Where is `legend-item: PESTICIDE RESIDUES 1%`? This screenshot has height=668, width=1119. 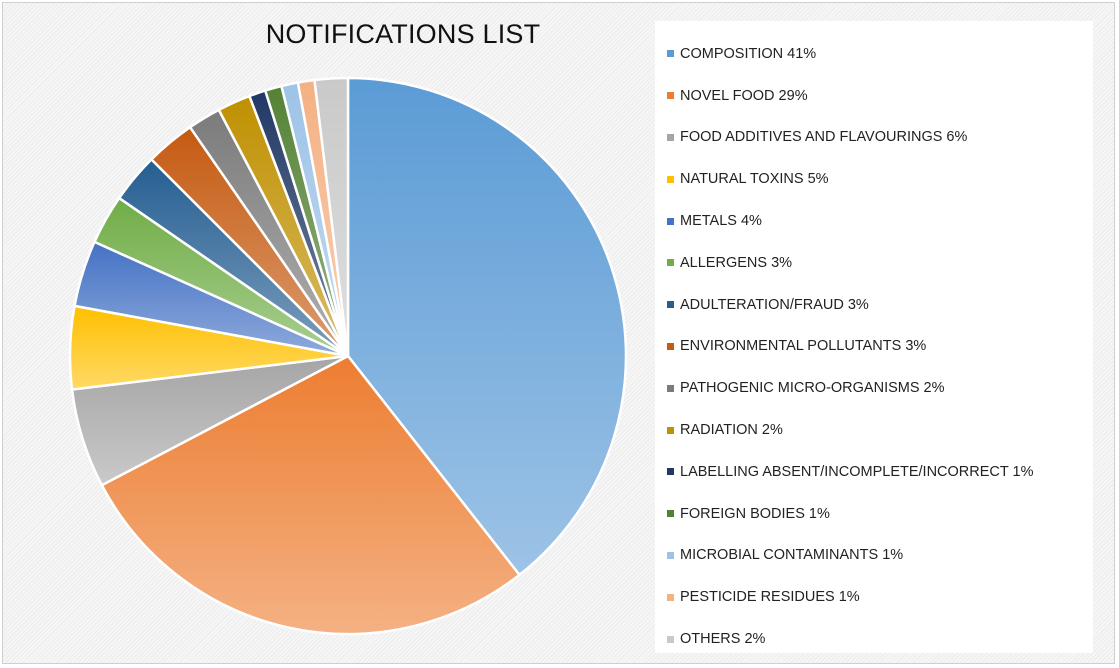 legend-item: PESTICIDE RESIDUES 1% is located at coordinates (880, 597).